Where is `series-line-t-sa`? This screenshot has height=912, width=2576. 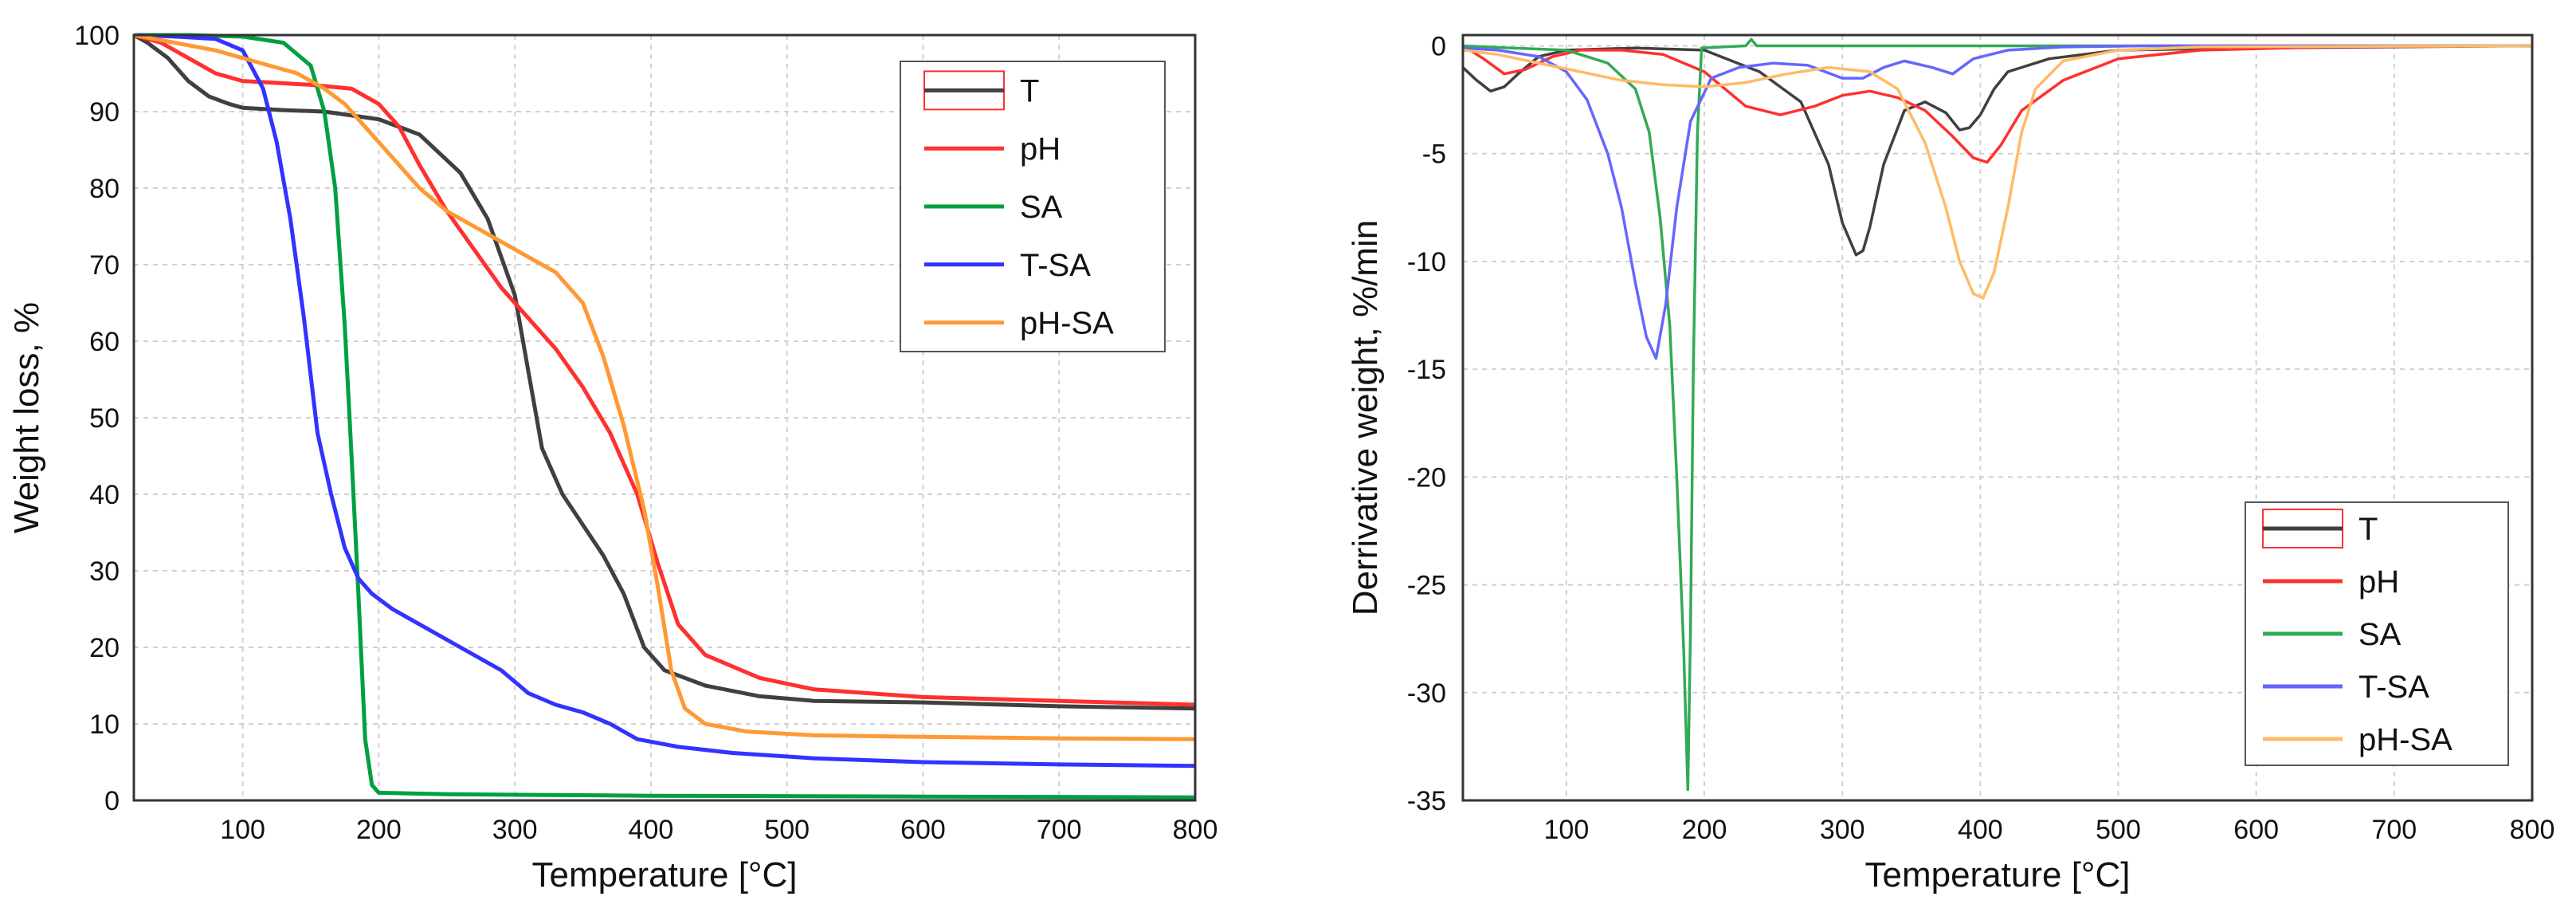
series-line-t-sa is located at coordinates (1997, 202).